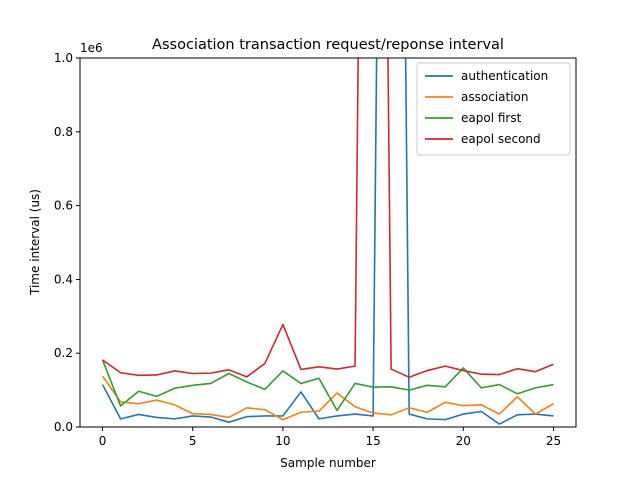 This screenshot has width=640, height=480. I want to click on series-line-eapol-first, so click(327, 385).